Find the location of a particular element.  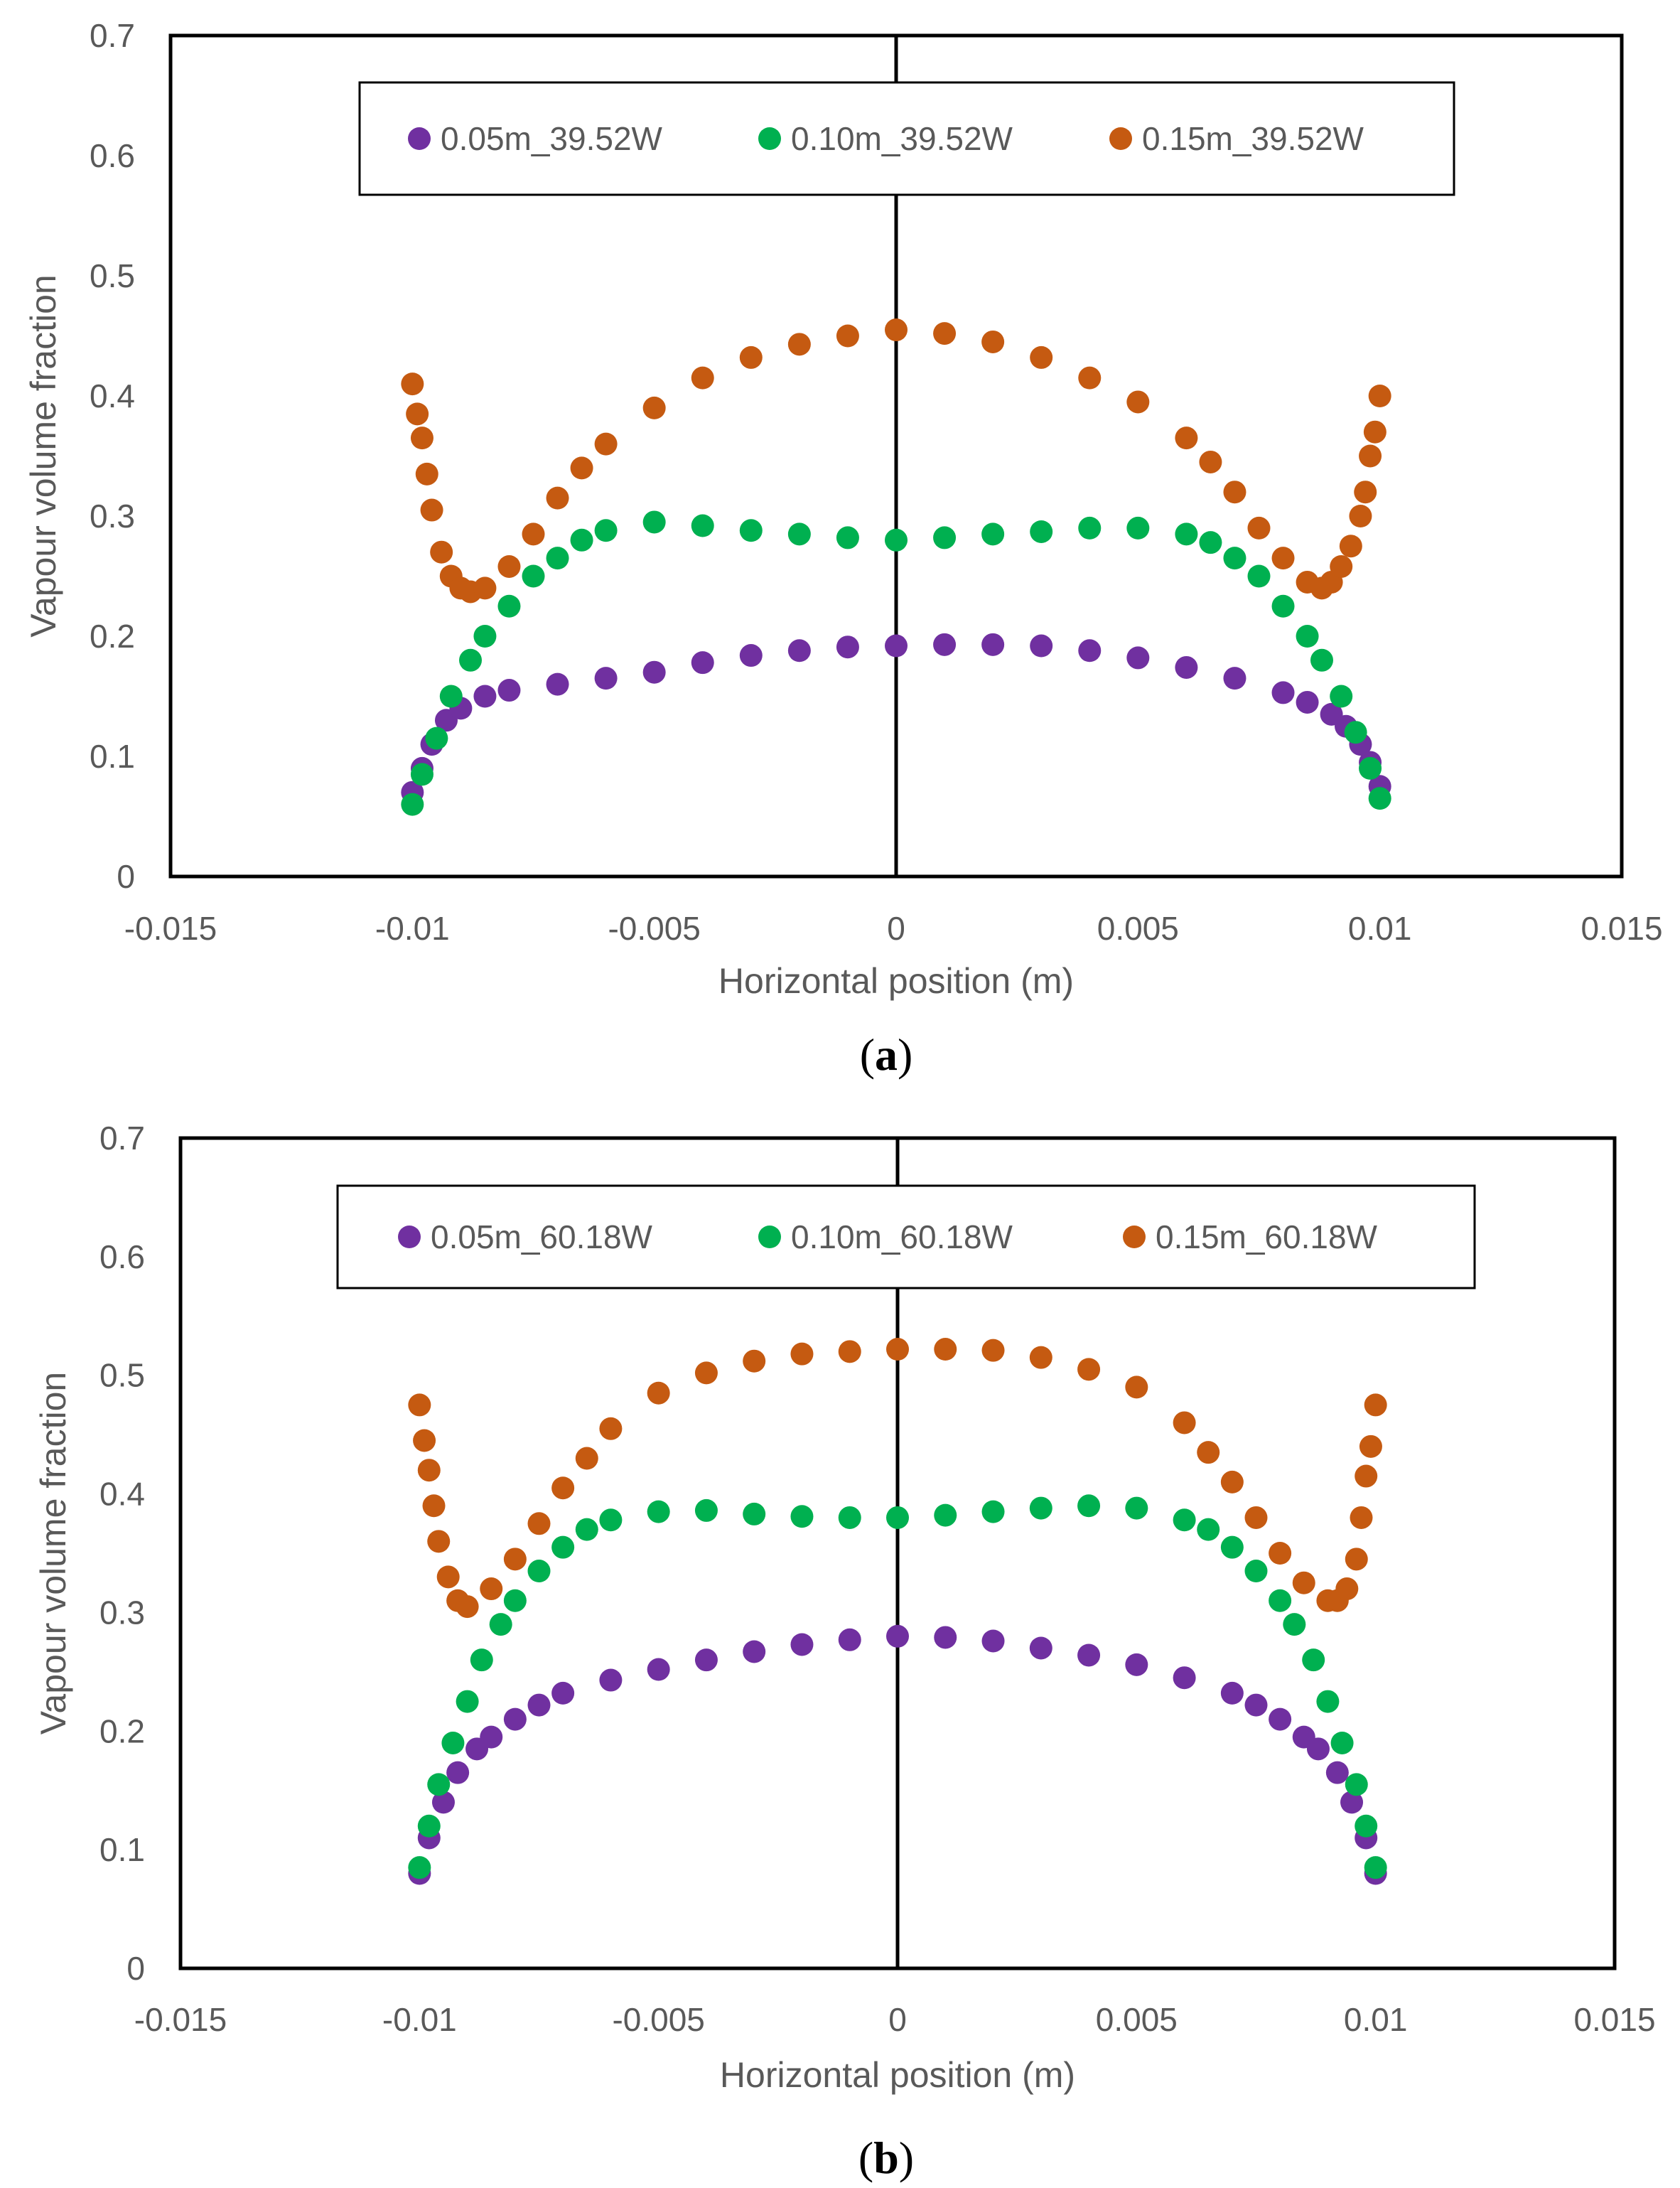

x-axis-title: Horizontal position (m) is located at coordinates (896, 981).